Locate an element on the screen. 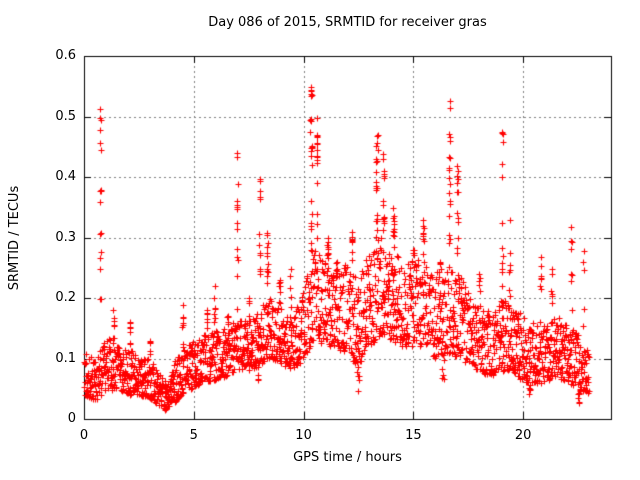 This screenshot has height=480, width=640. y-tick-label: 0.3 is located at coordinates (65, 237).